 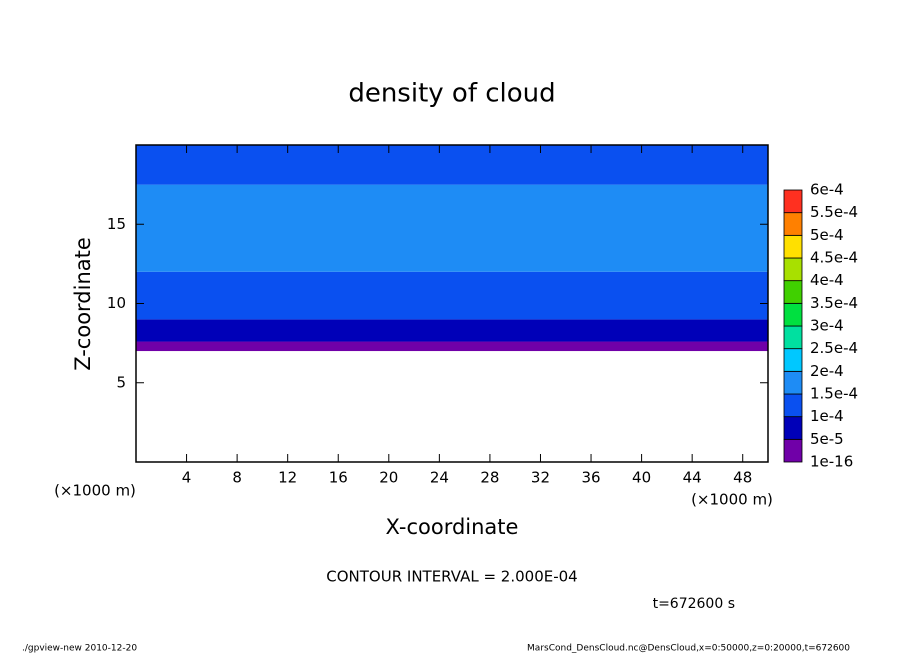 What do you see at coordinates (451, 94) in the screenshot?
I see `chart-title: density of cloud` at bounding box center [451, 94].